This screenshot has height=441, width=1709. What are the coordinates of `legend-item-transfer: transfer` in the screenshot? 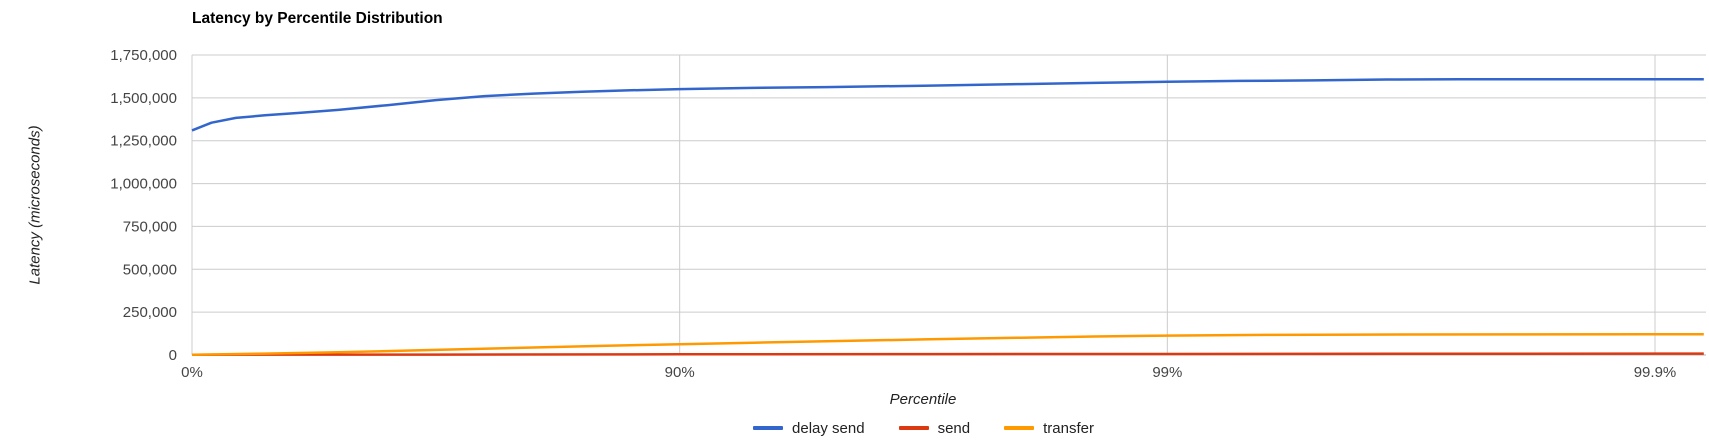 It's located at (1049, 428).